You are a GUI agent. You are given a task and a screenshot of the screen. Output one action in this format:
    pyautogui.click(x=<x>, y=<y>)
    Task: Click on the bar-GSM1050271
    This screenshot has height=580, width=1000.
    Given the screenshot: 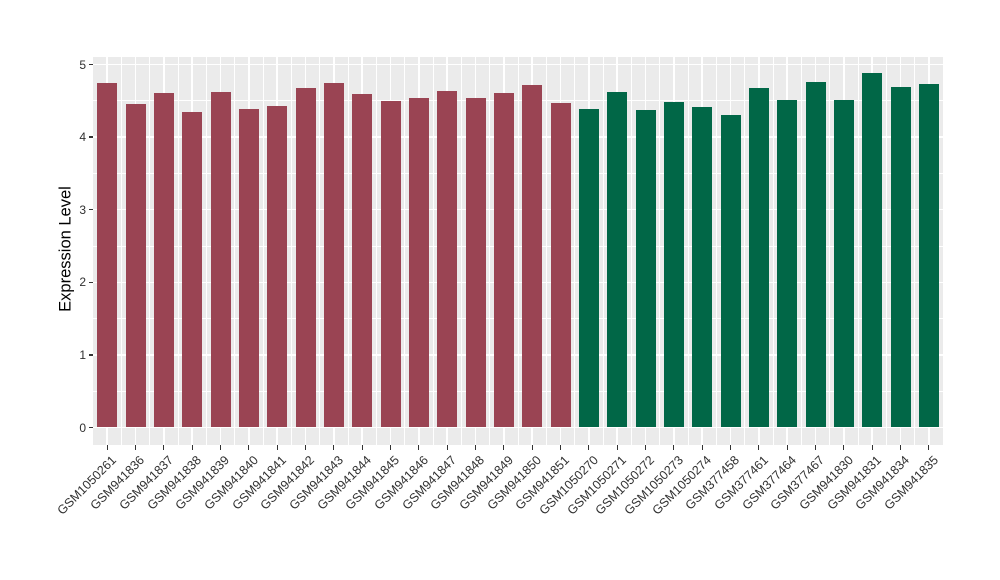 What is the action you would take?
    pyautogui.click(x=617, y=260)
    